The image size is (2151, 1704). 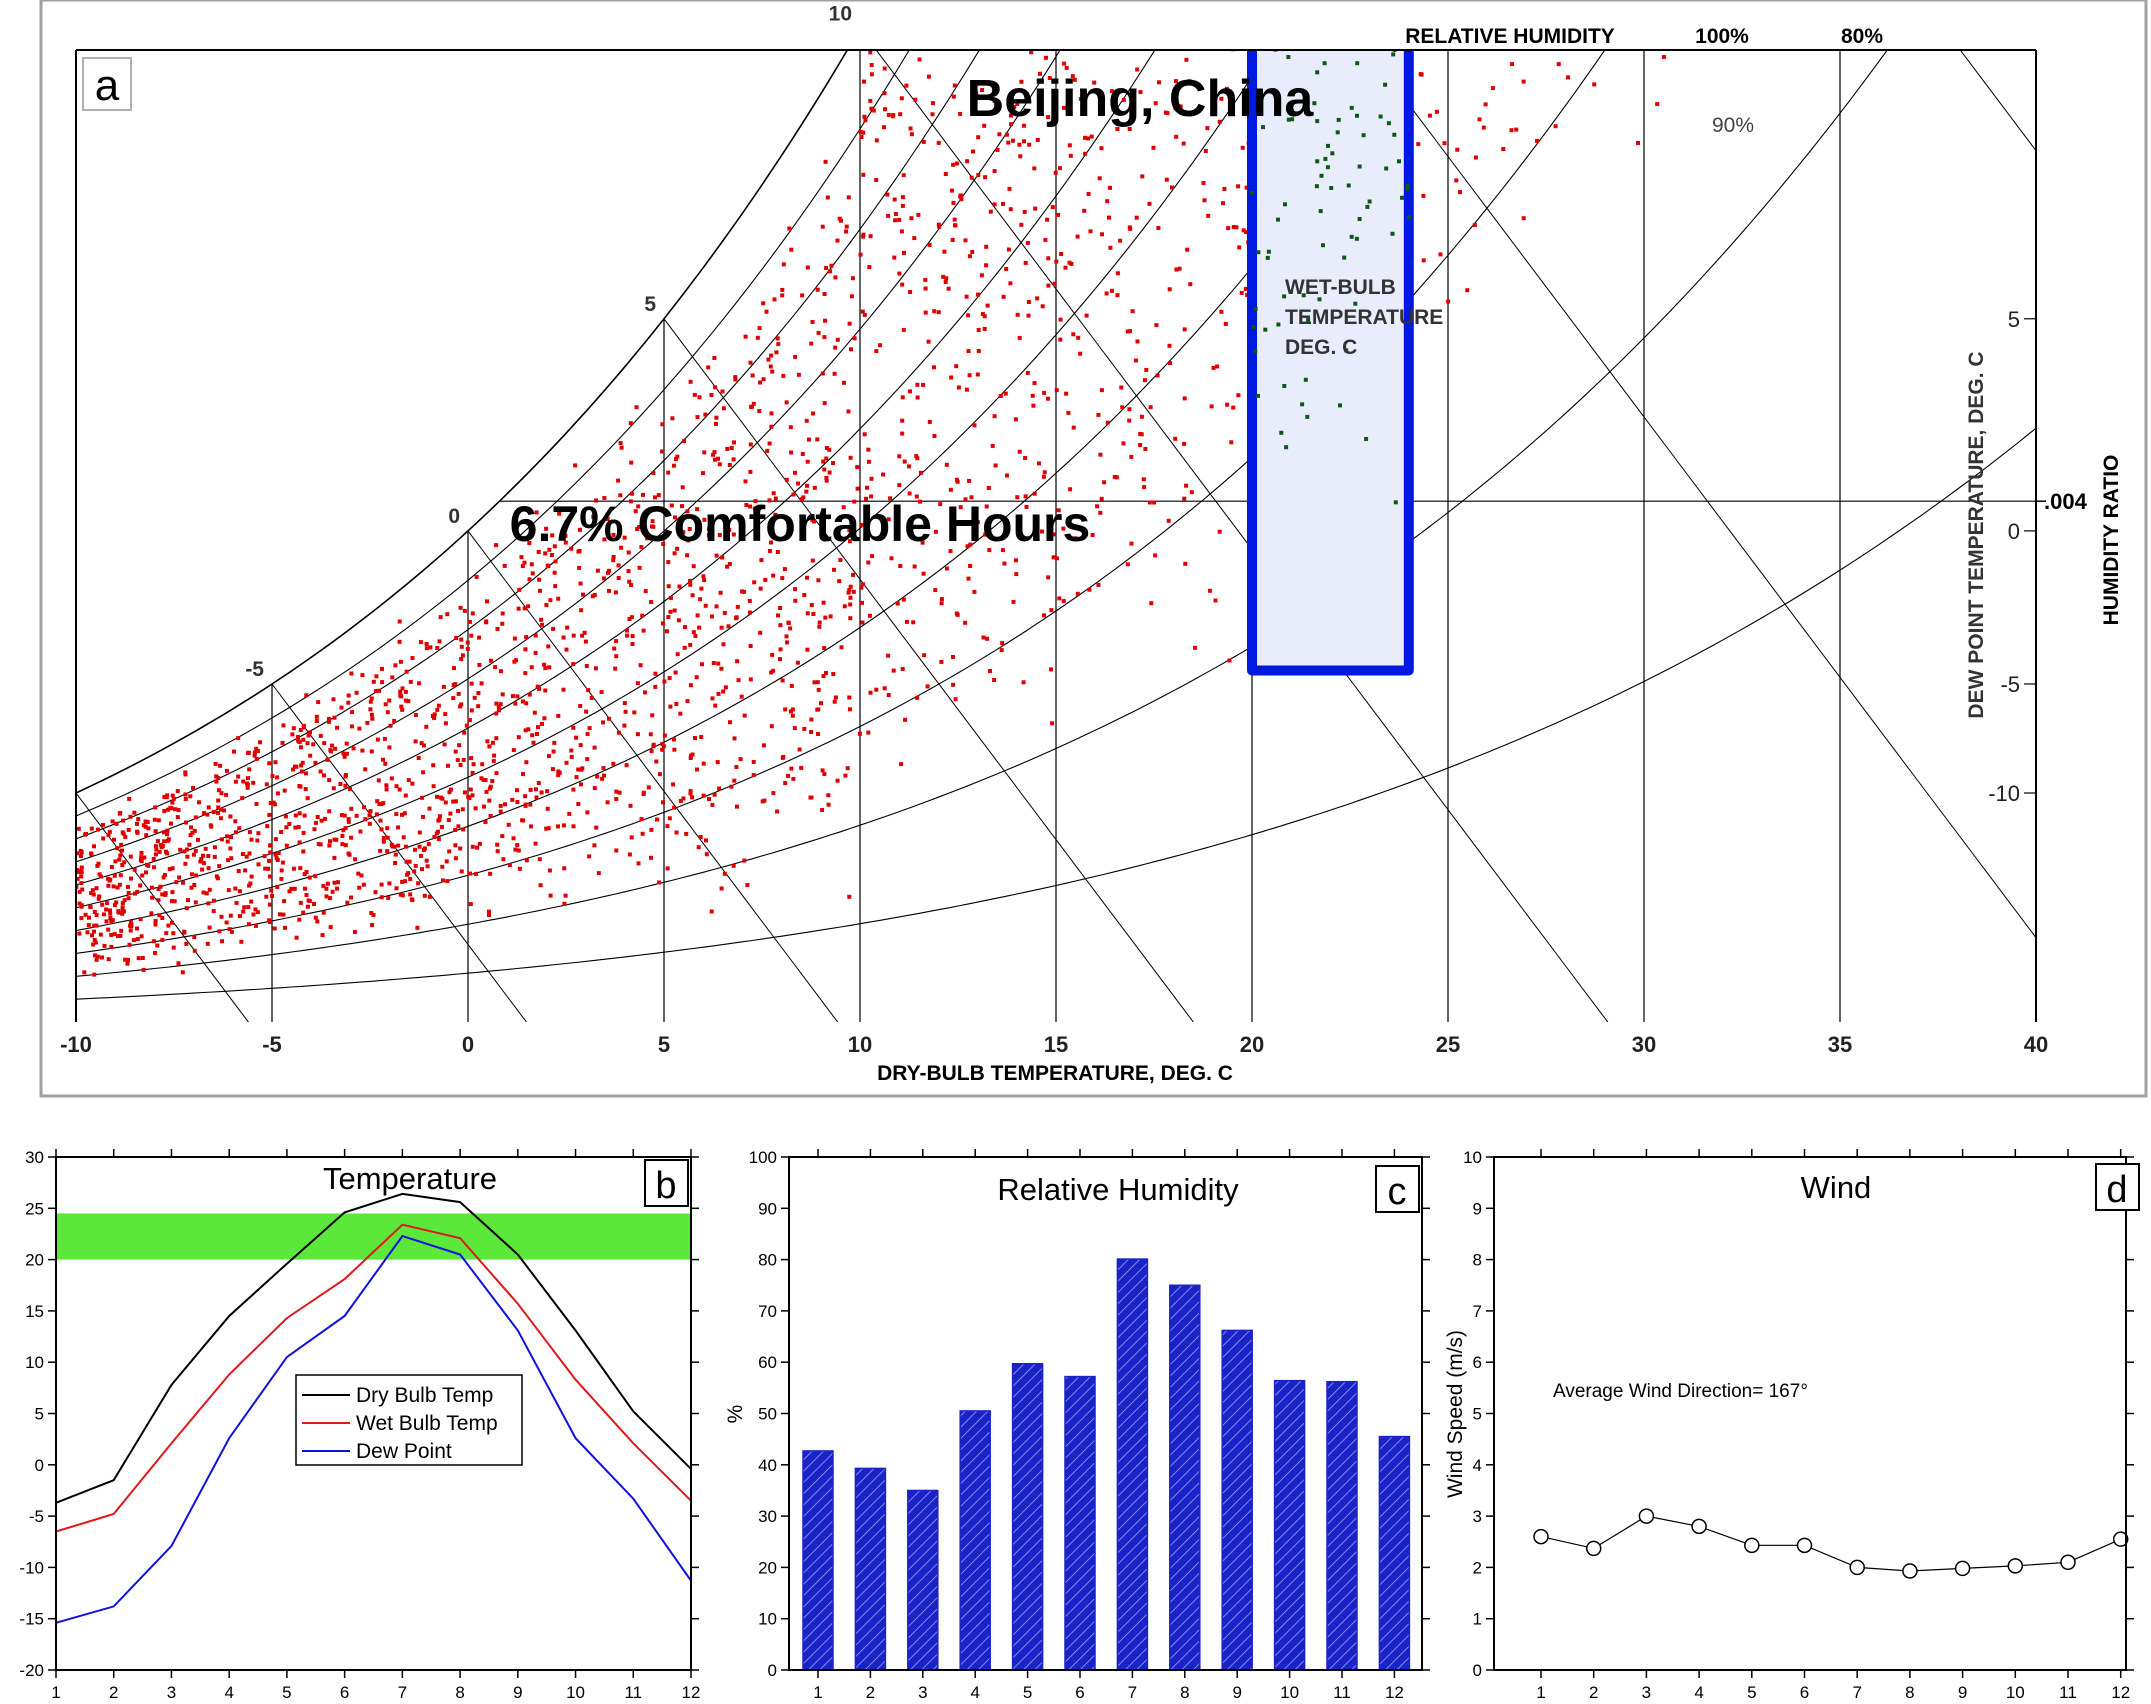 I want to click on panel-b-y-tick-label: 5, so click(x=39, y=1414).